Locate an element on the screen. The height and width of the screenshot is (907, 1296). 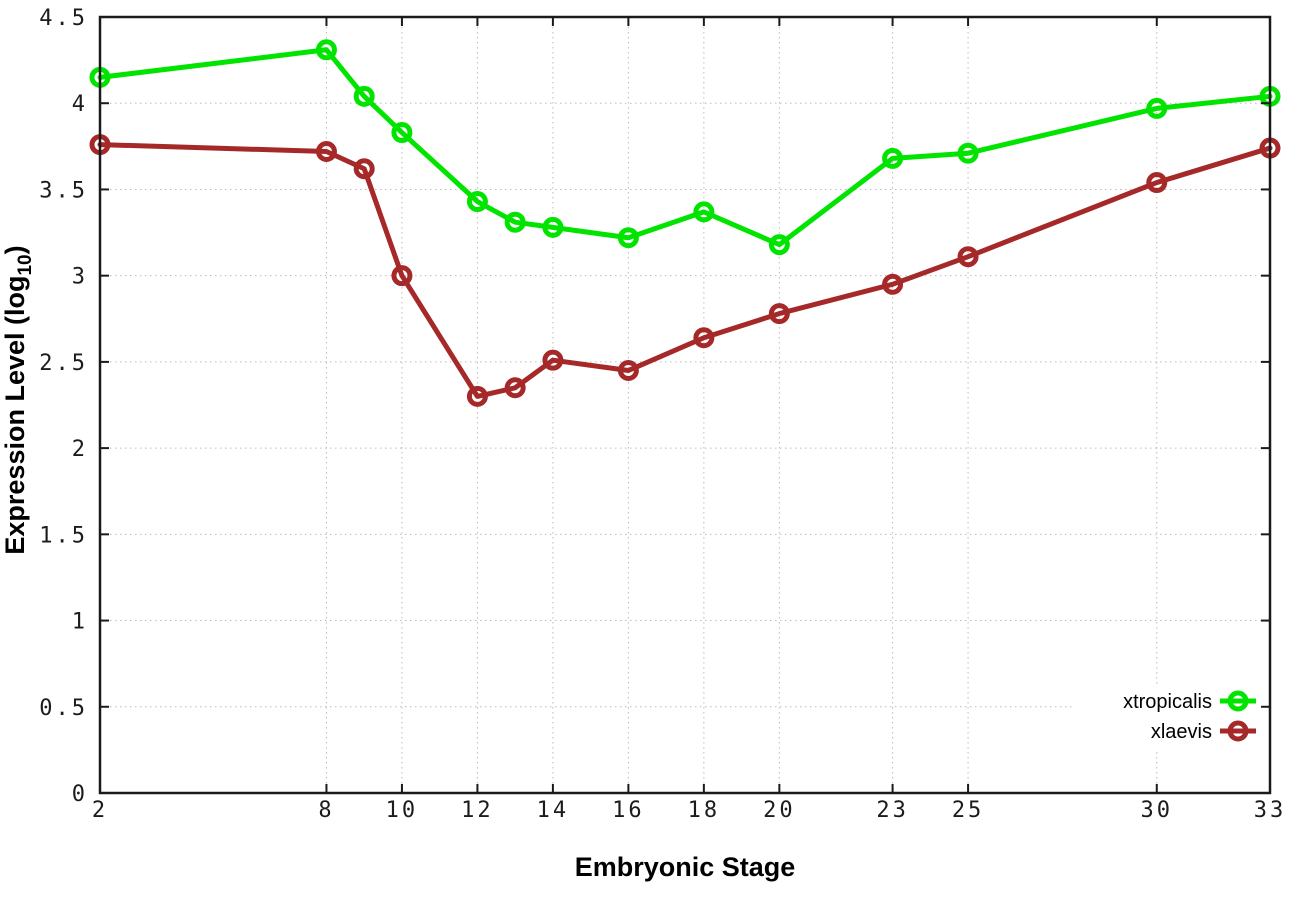
y-axis-title-main: Expression Level (log is located at coordinates (15, 415).